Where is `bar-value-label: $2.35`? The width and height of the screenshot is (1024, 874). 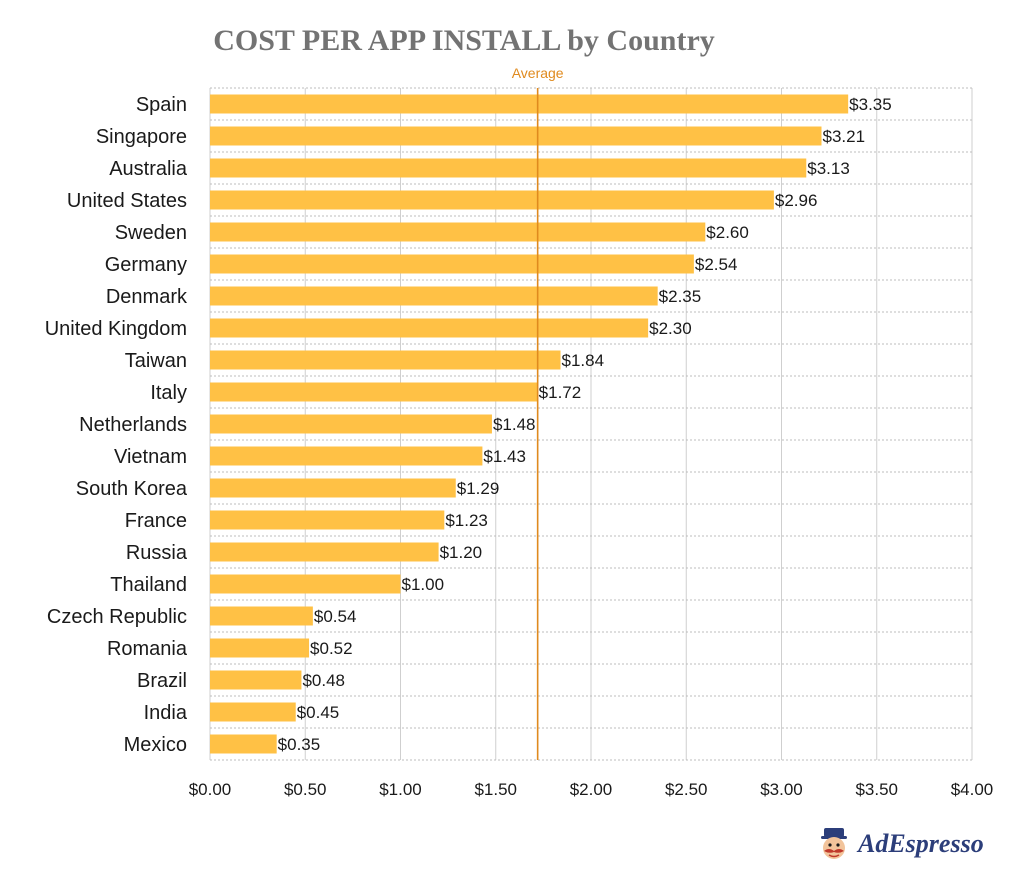 bar-value-label: $2.35 is located at coordinates (680, 296).